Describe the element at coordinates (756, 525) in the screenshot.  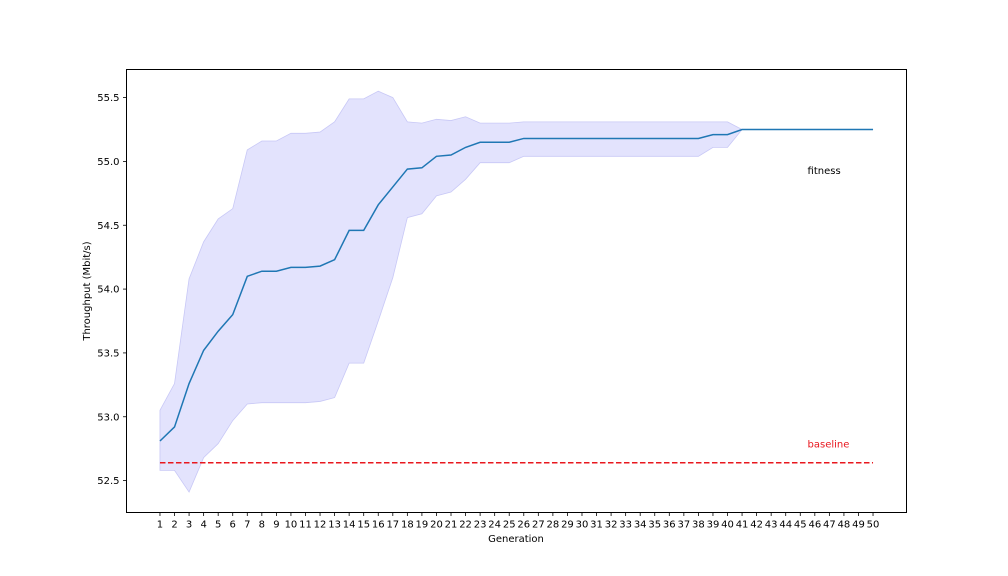
I see `x-tick-label-42: 42` at that location.